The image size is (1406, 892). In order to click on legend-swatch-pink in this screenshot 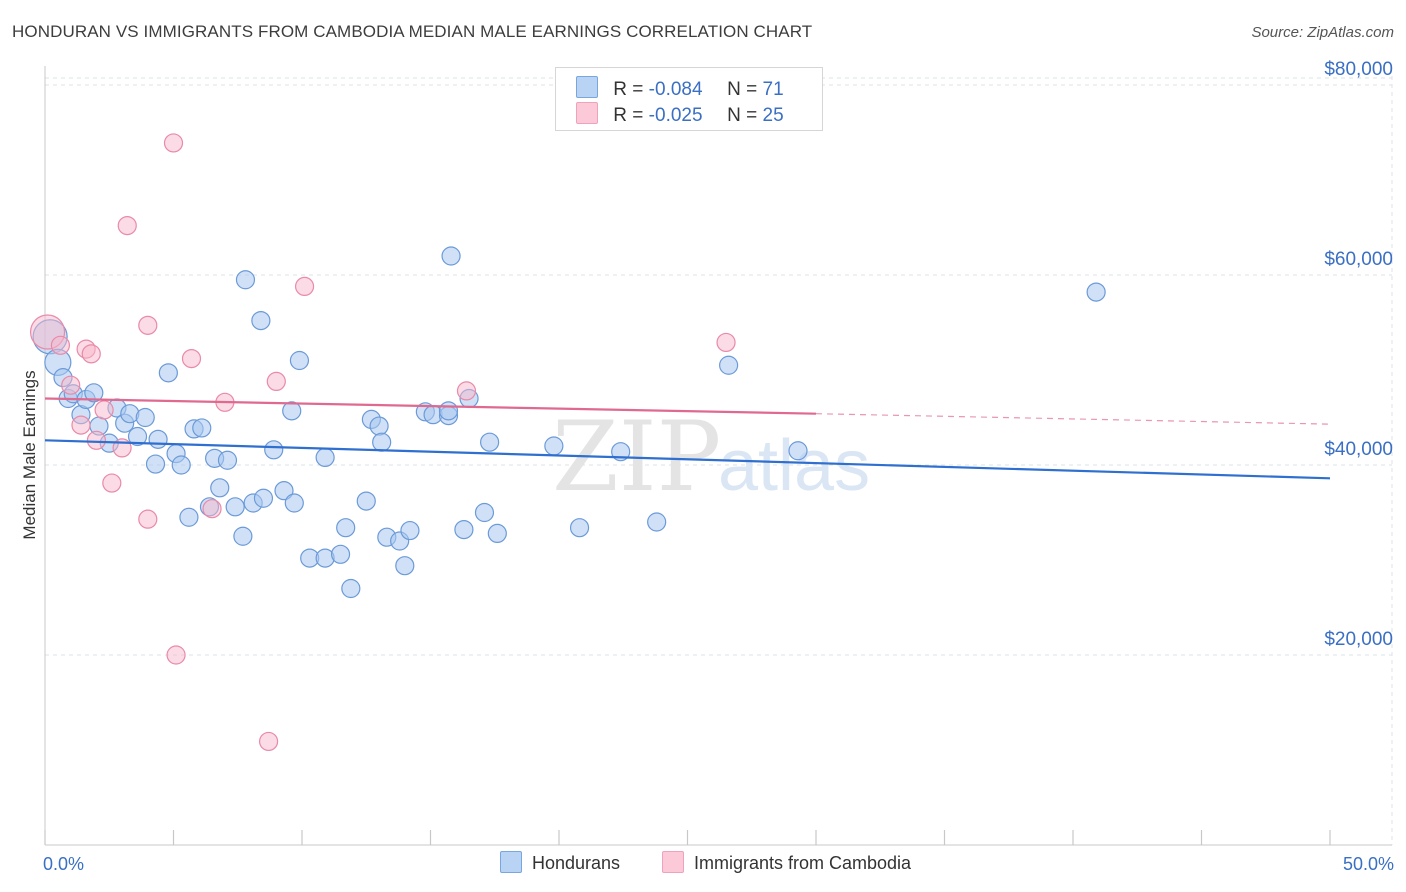, I will do `click(587, 113)`.